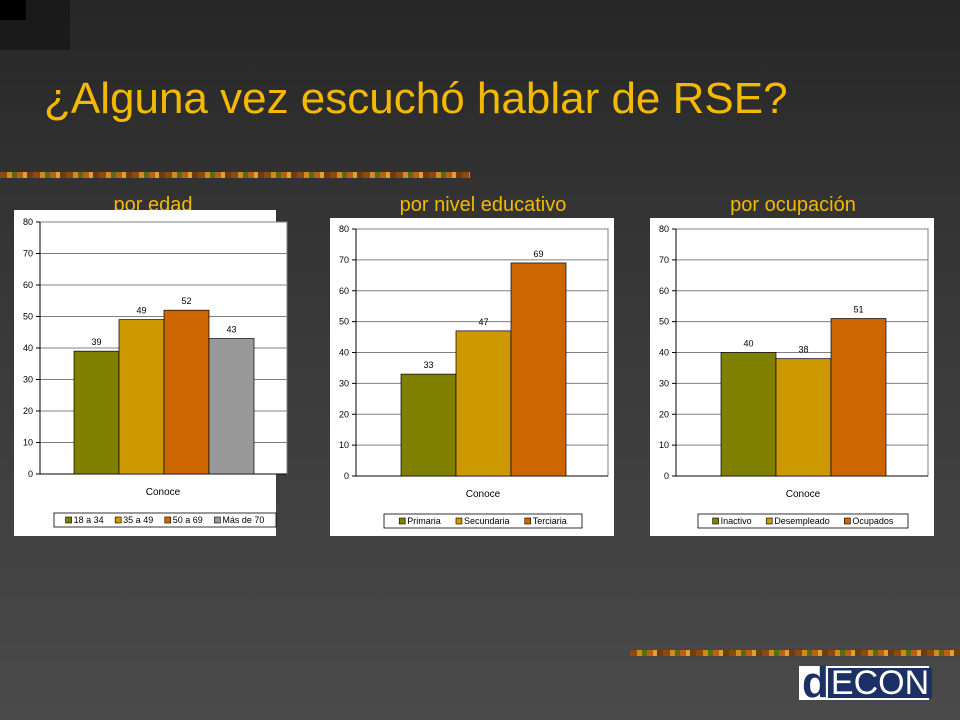 The height and width of the screenshot is (720, 960). I want to click on legend-label: Más de 70, so click(243, 520).